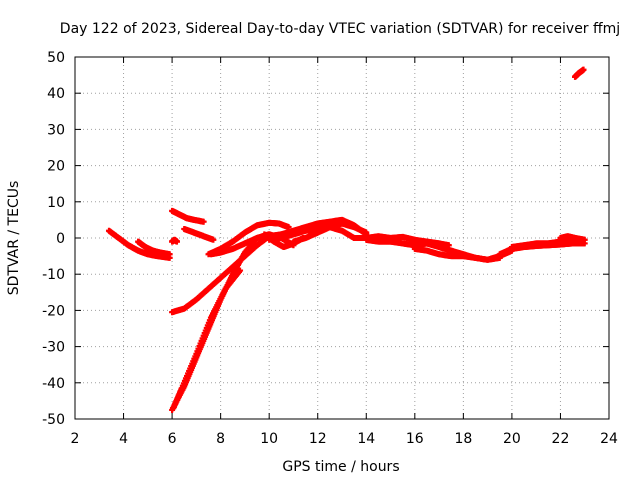 This screenshot has height=480, width=640. Describe the element at coordinates (56, 130) in the screenshot. I see `y-tick-label: 30` at that location.